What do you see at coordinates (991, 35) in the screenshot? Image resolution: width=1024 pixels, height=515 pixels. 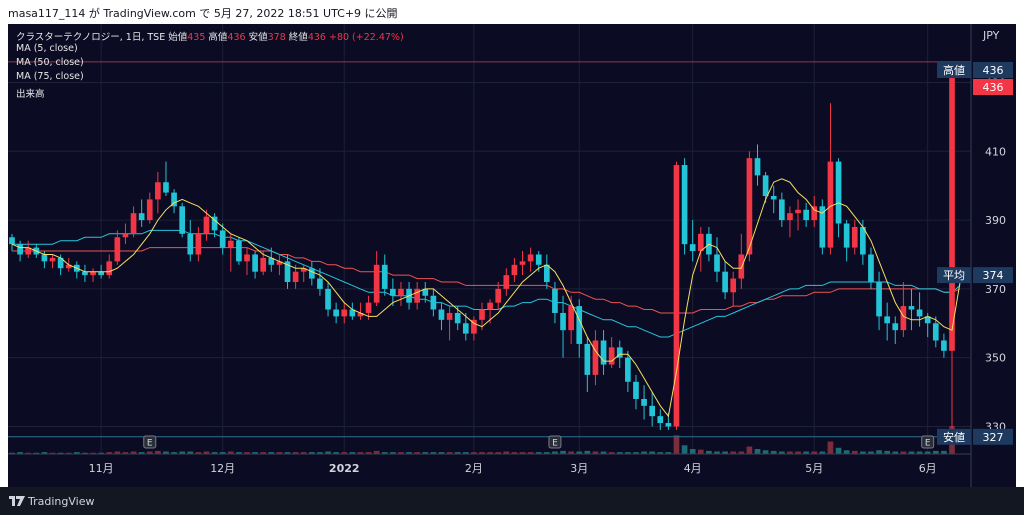 I see `currency-label: JPY` at bounding box center [991, 35].